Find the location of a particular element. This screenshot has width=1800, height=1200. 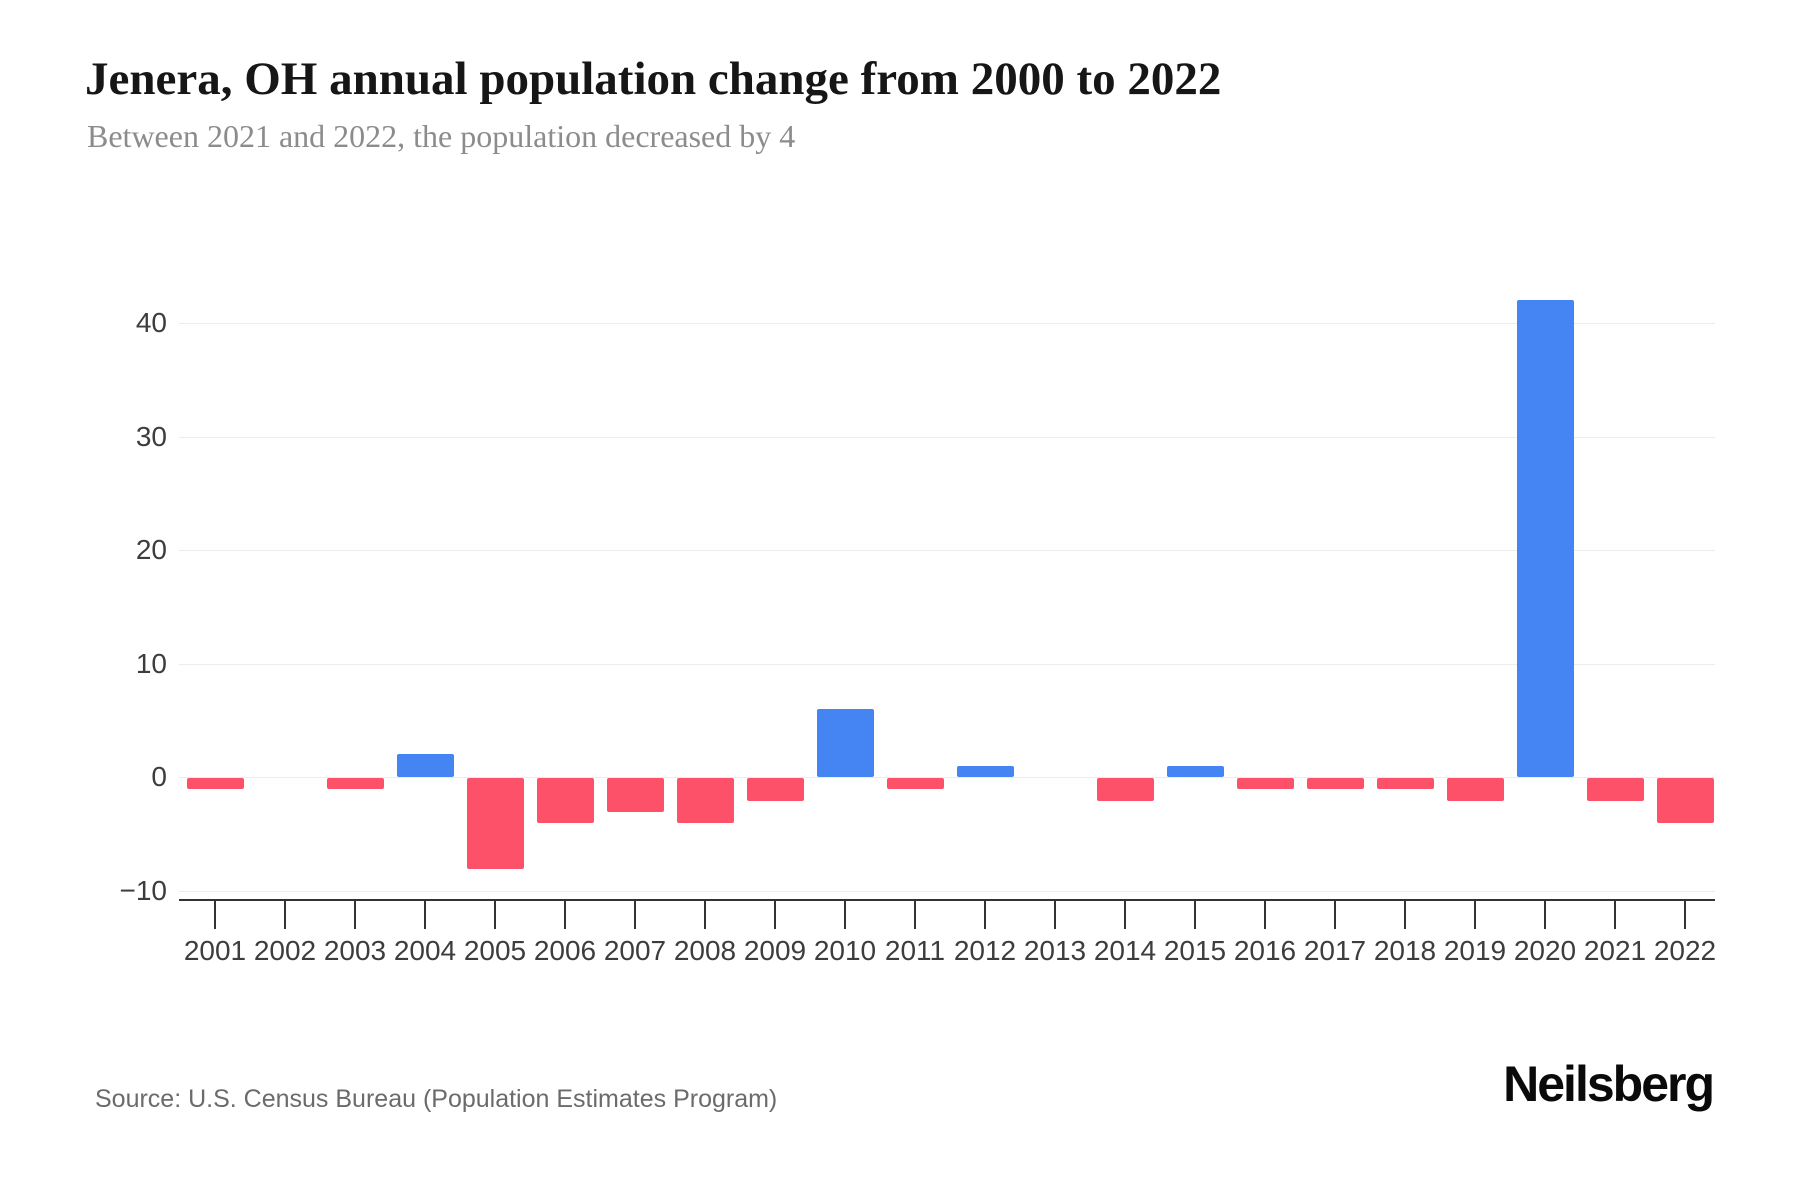

x-axis-label: 2018 is located at coordinates (1405, 950).